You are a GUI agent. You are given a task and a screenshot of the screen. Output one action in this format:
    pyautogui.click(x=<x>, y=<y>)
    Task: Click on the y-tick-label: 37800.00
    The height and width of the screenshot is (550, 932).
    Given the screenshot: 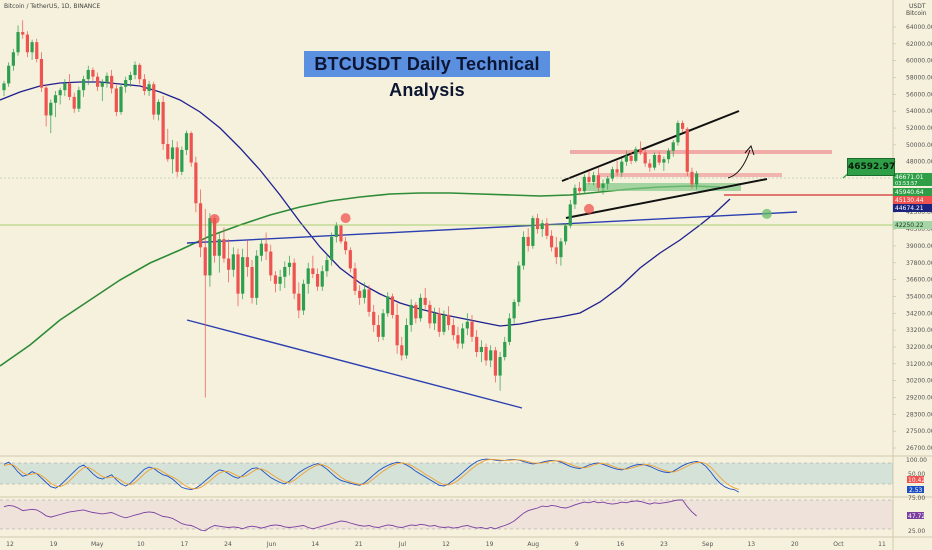 What is the action you would take?
    pyautogui.click(x=919, y=263)
    